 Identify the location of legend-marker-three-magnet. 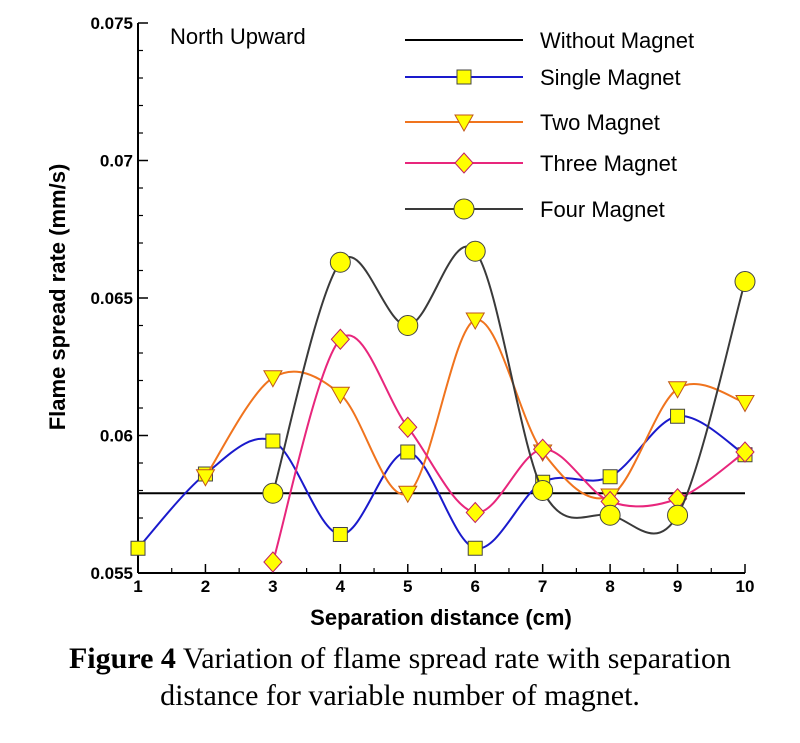
(464, 163).